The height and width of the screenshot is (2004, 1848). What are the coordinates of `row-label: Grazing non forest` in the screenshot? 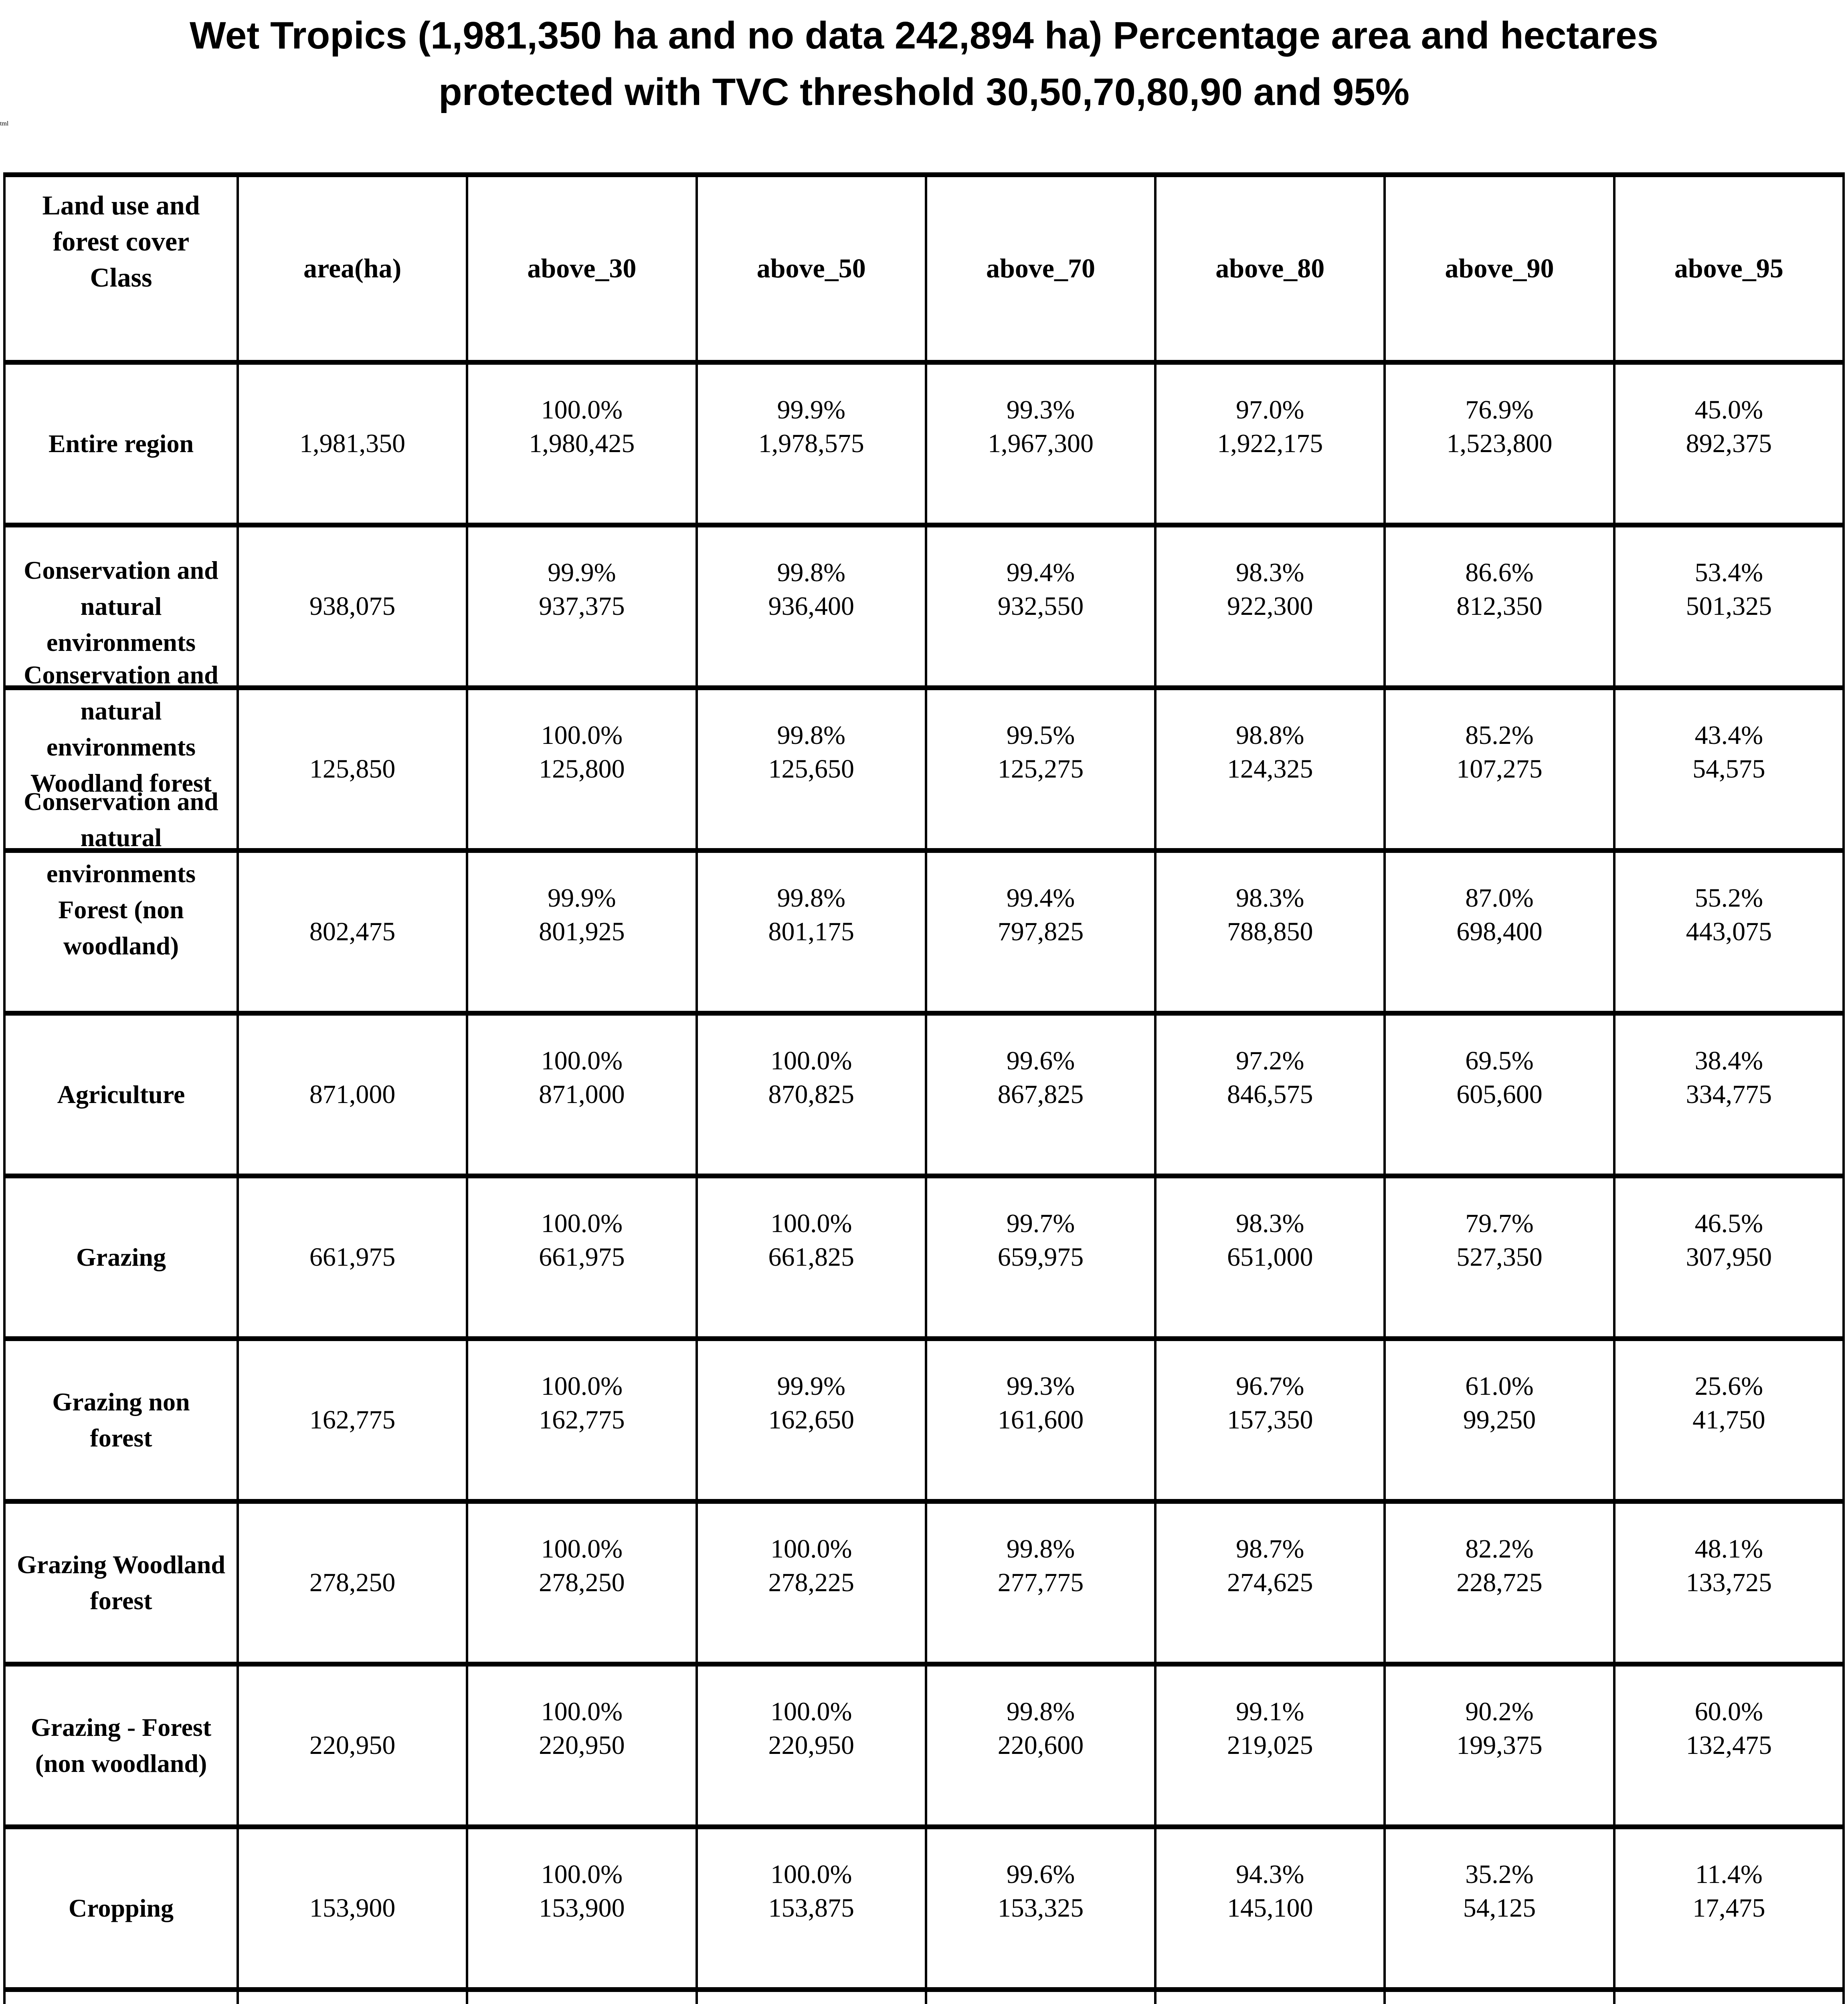 It's located at (121, 1420).